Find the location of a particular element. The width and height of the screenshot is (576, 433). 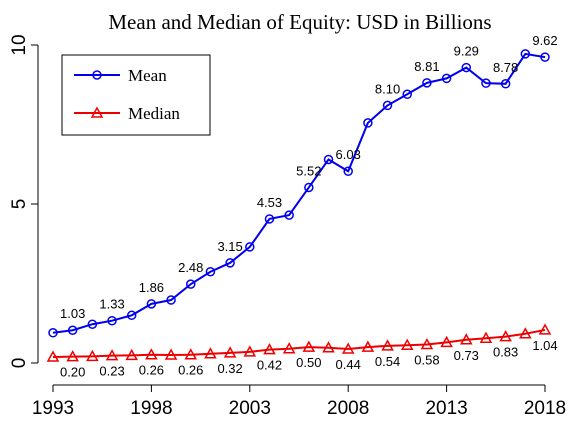

value-label: 0.44 is located at coordinates (348, 364).